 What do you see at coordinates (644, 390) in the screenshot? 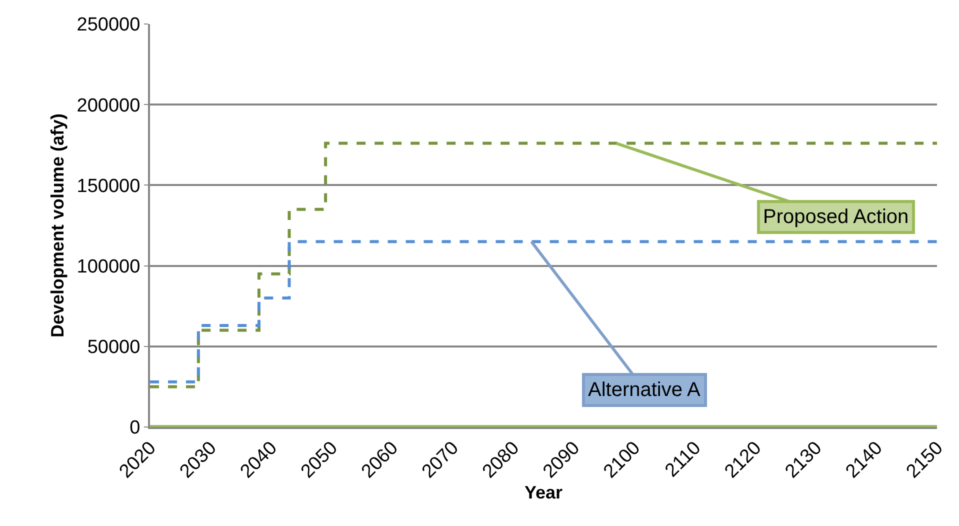
I see `annotation: Alternative A` at bounding box center [644, 390].